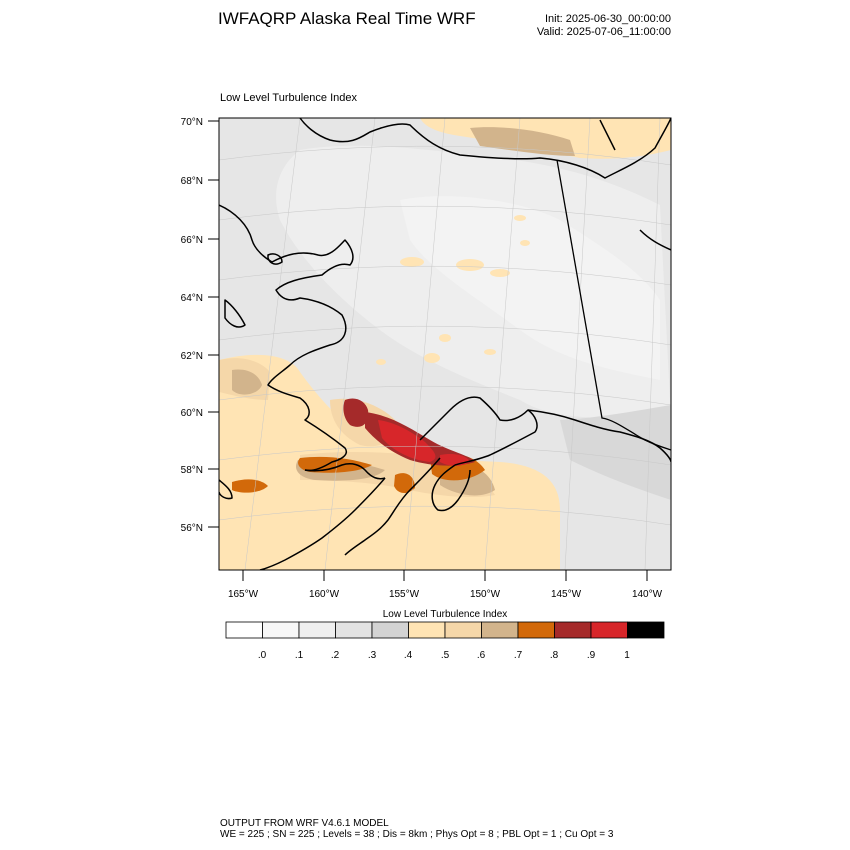 This screenshot has height=850, width=850. I want to click on colorbar-label: .4, so click(408, 655).